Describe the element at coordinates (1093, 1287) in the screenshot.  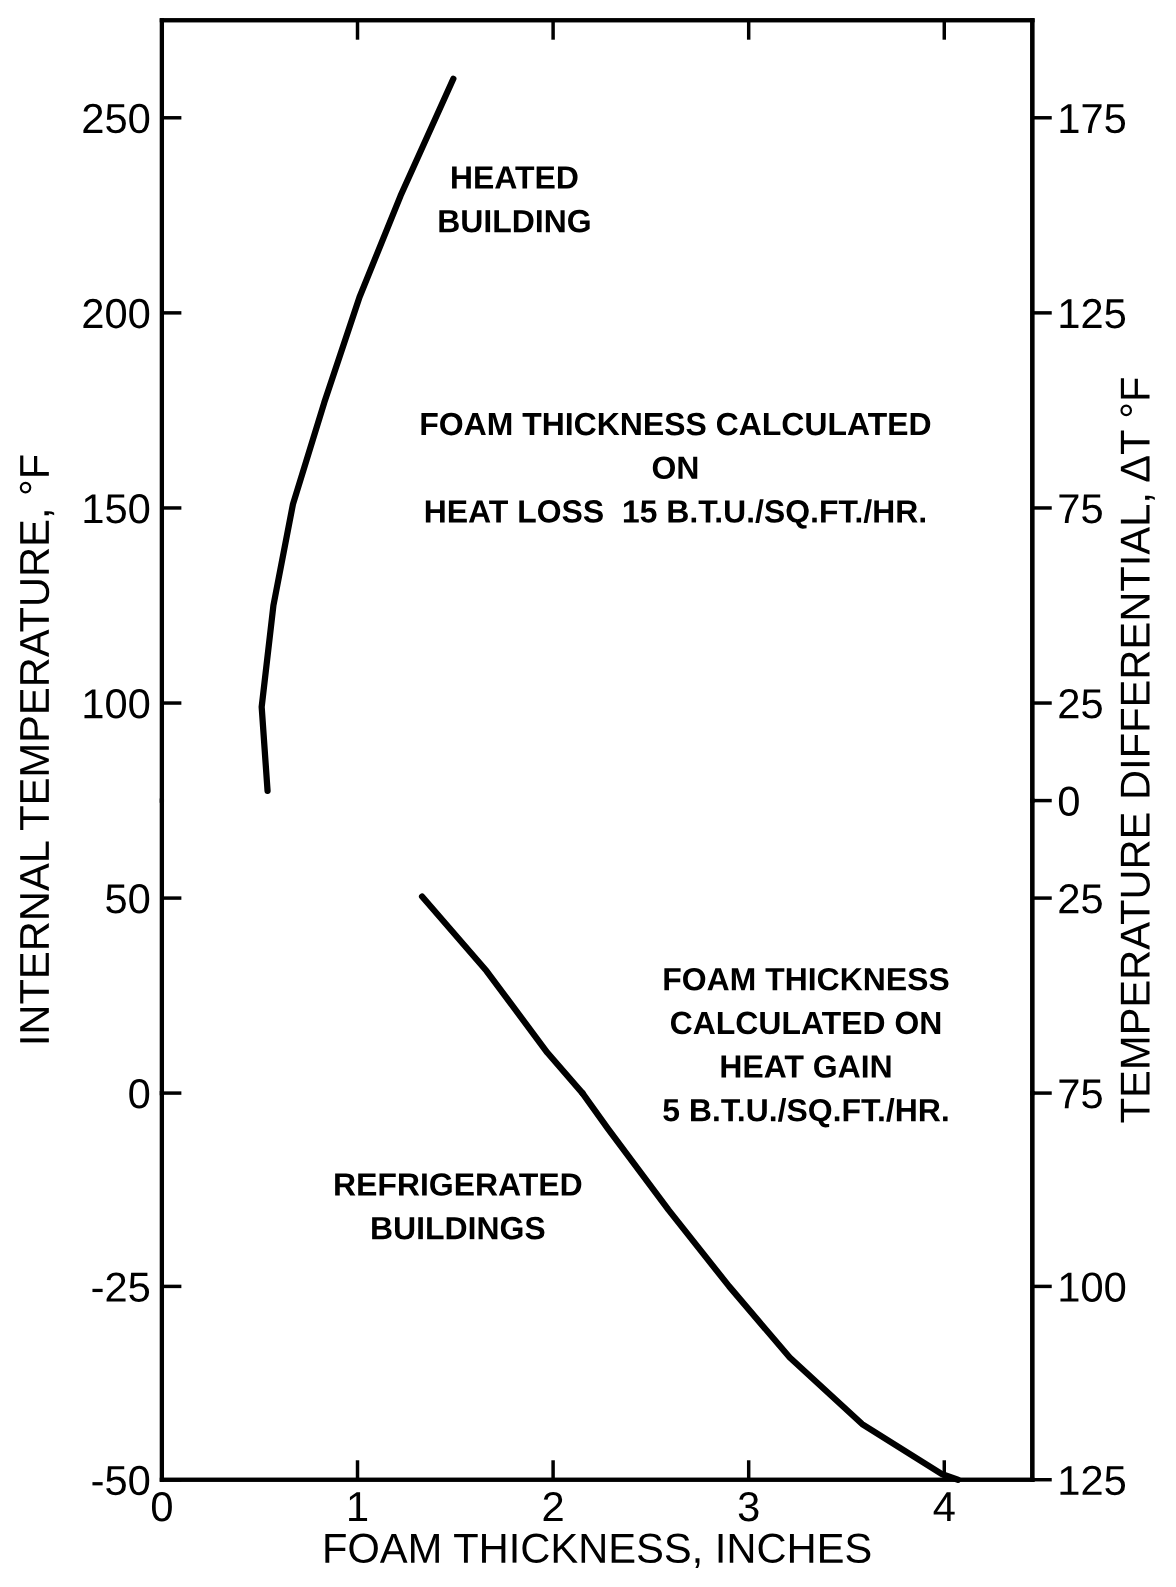
I see `y2-tick-label: 100` at that location.